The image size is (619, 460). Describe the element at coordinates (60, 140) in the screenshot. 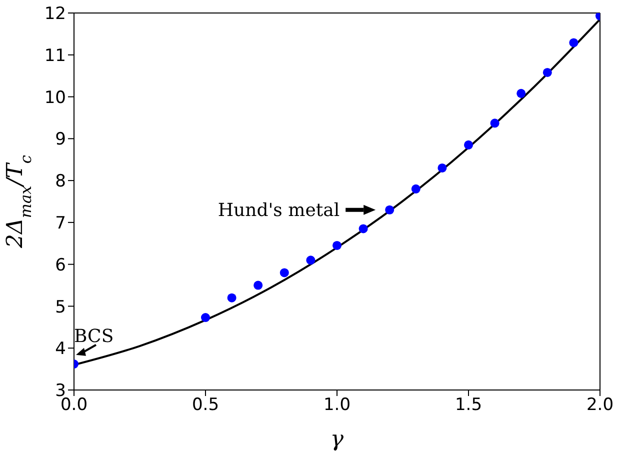

I see `y-tick-label: 9` at that location.